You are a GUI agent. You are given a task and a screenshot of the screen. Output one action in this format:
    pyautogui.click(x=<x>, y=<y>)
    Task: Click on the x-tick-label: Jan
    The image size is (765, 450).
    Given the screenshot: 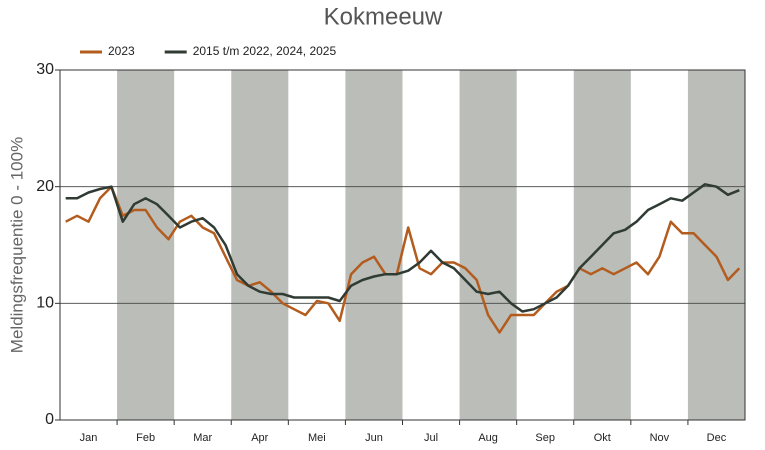 What is the action you would take?
    pyautogui.click(x=89, y=438)
    